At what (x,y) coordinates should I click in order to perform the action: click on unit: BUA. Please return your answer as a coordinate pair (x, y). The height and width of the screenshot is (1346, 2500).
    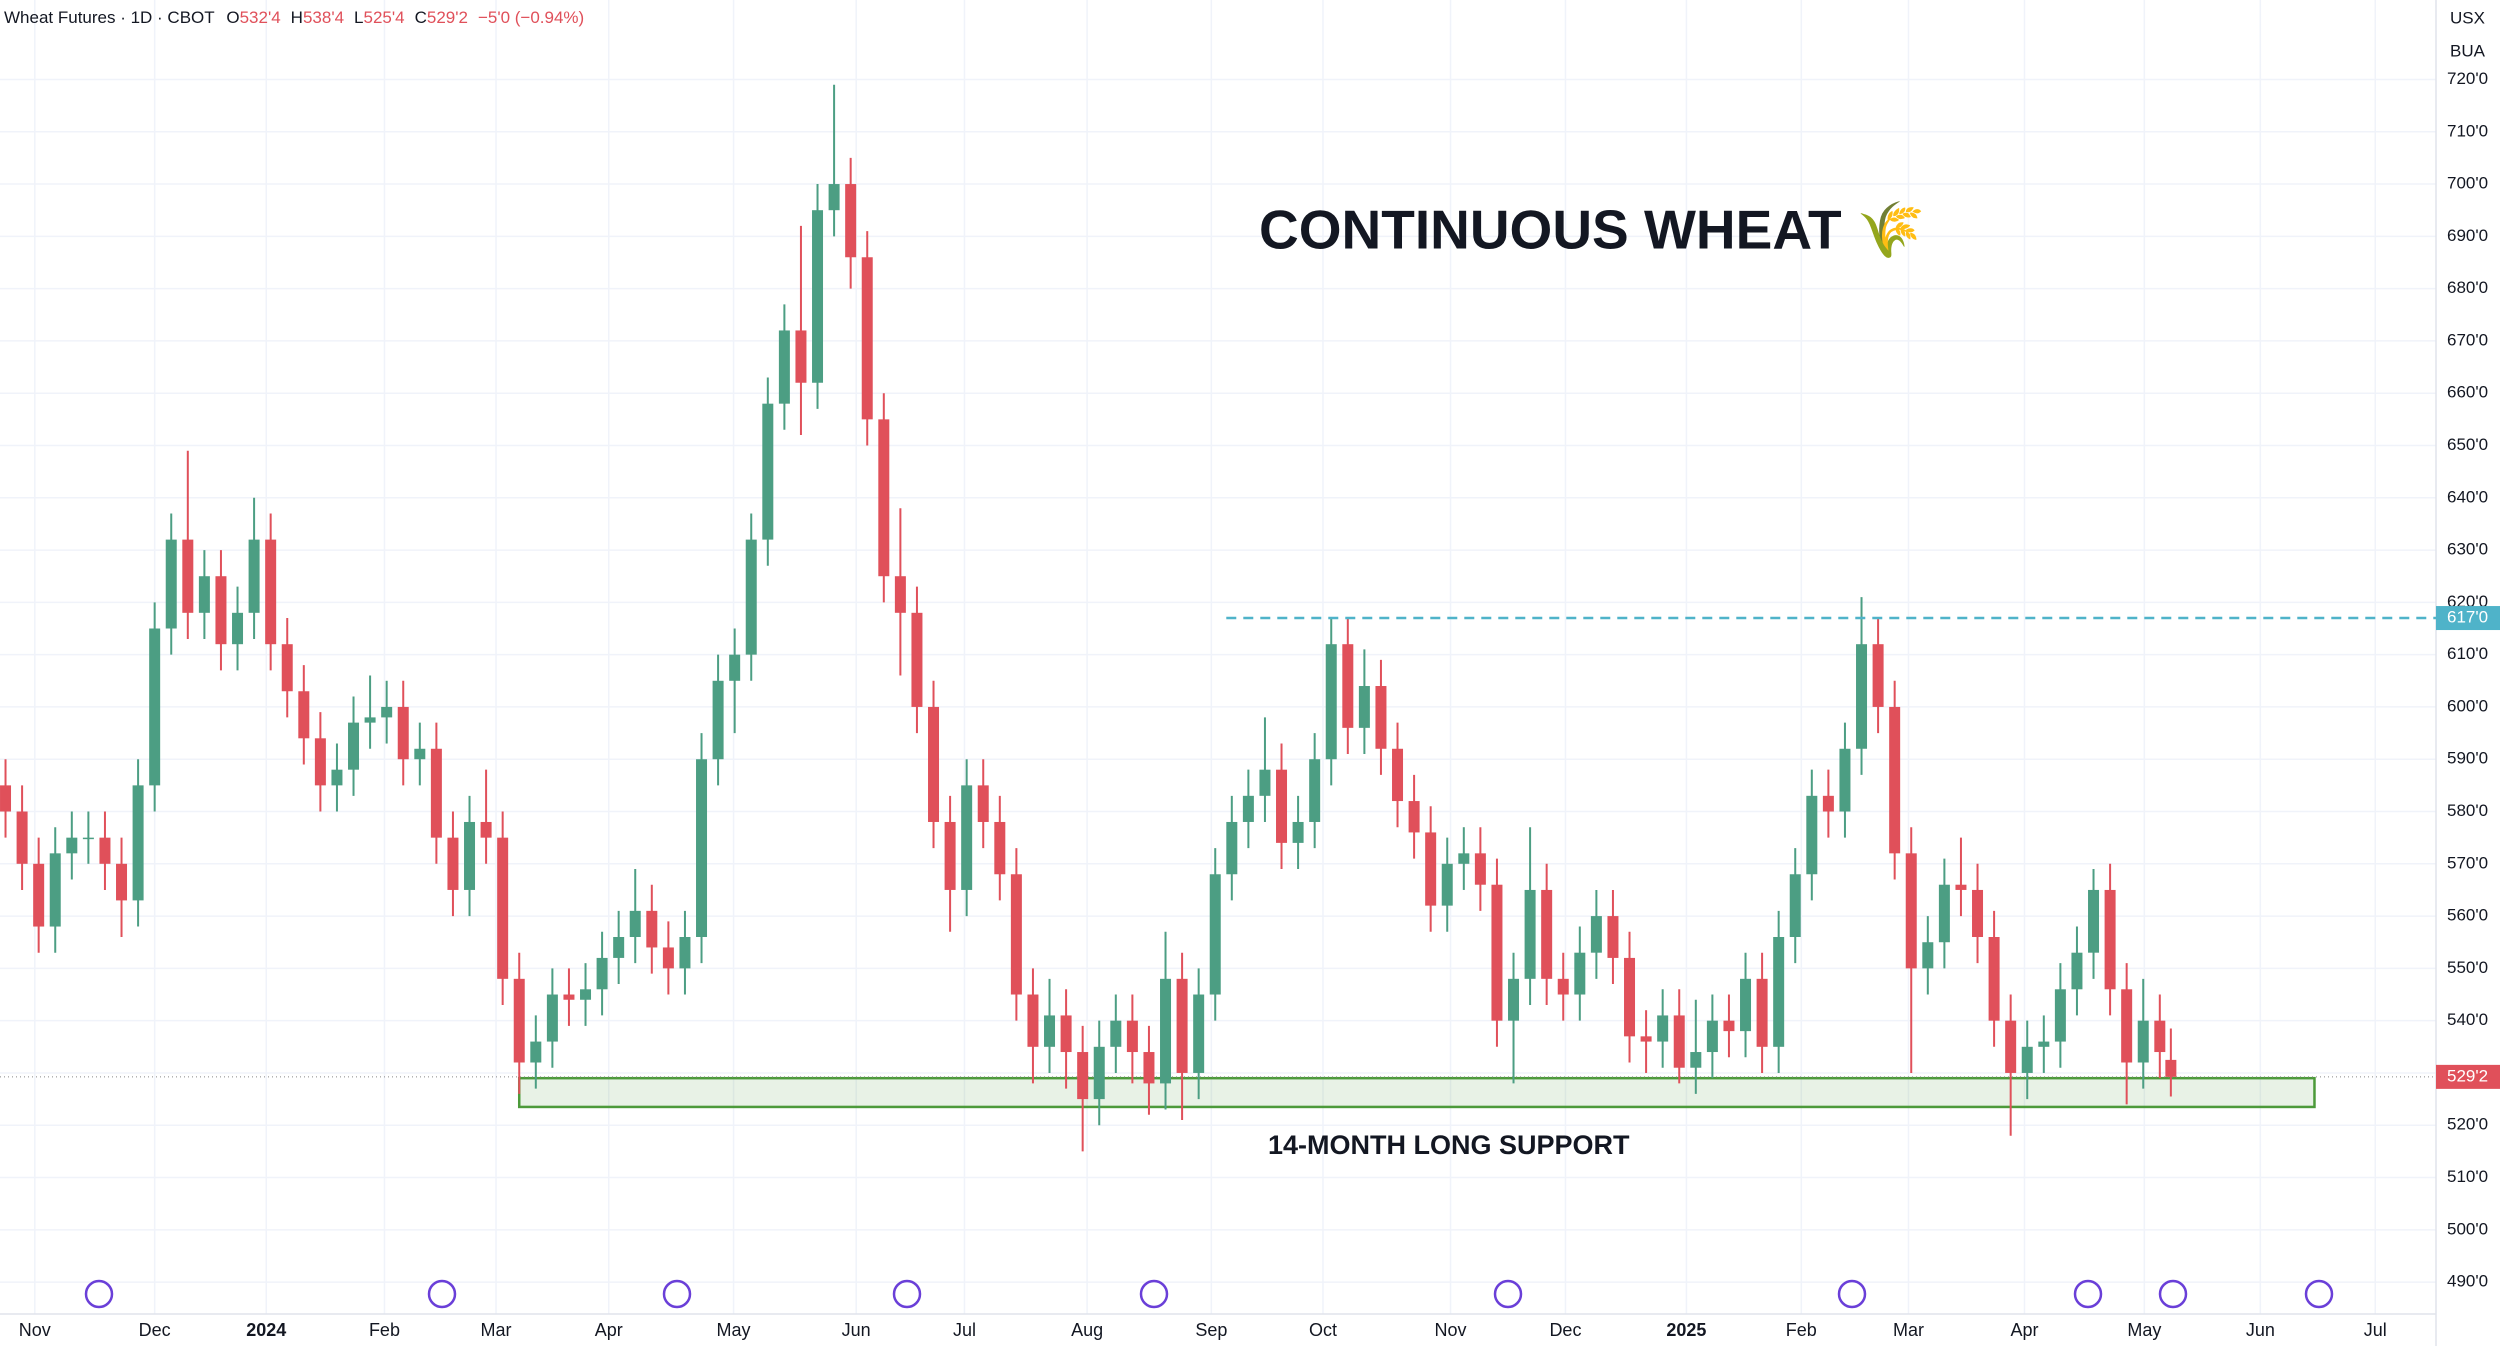
    Looking at the image, I should click on (2468, 50).